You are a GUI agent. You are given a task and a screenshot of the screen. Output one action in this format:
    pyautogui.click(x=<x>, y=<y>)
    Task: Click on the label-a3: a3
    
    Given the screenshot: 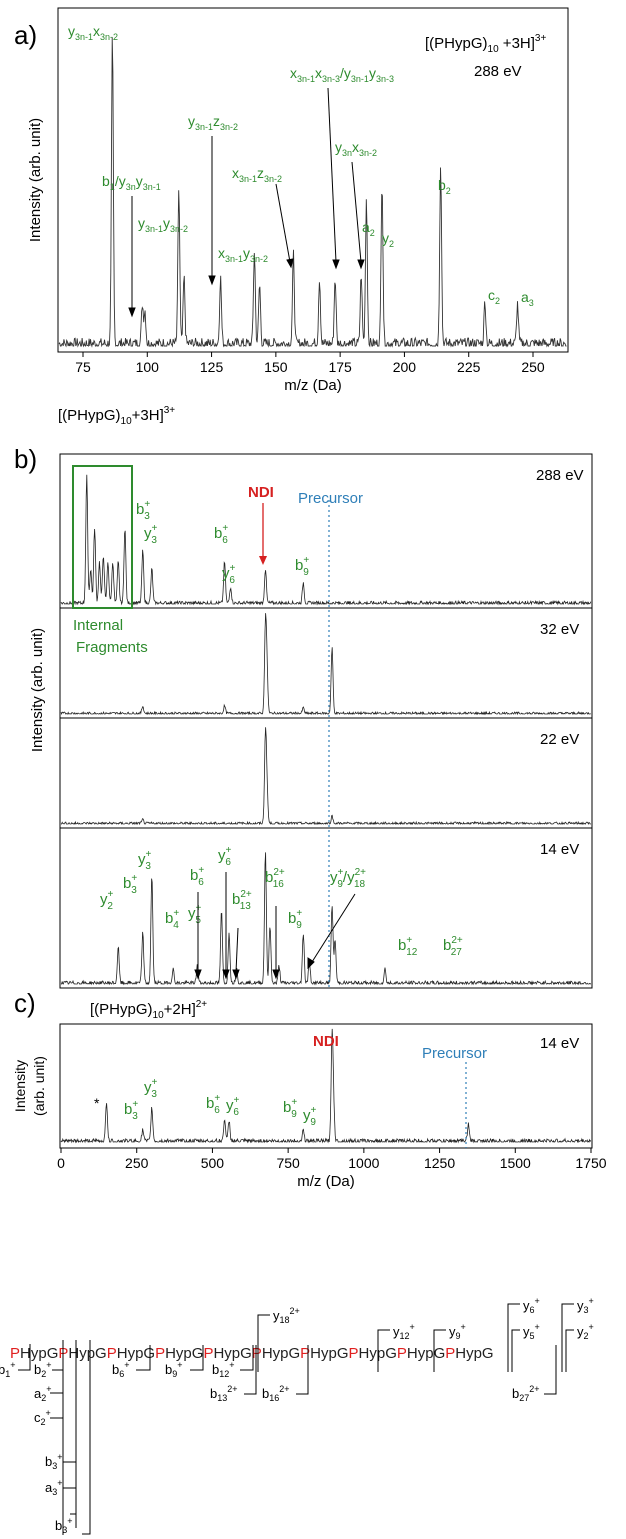 What is the action you would take?
    pyautogui.click(x=527, y=298)
    